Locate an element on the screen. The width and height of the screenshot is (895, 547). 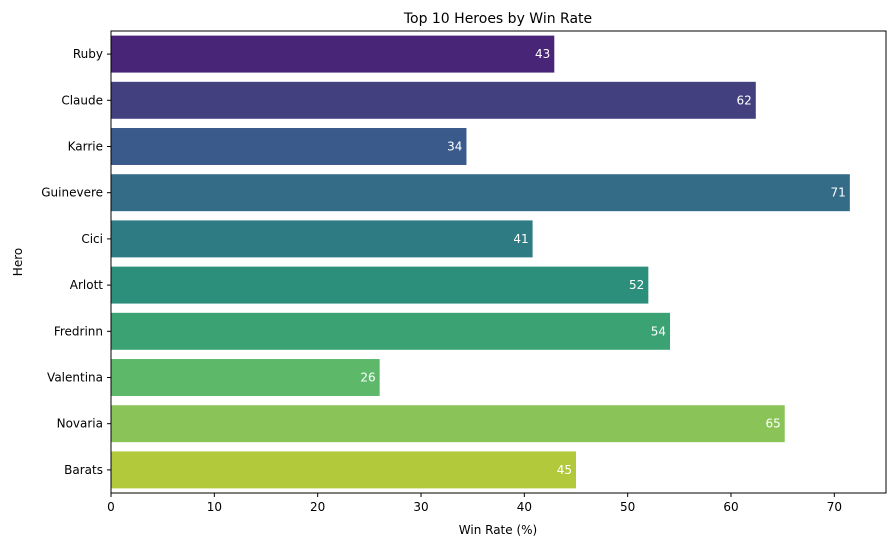
bar-value-label-ruby: 43 is located at coordinates (542, 54).